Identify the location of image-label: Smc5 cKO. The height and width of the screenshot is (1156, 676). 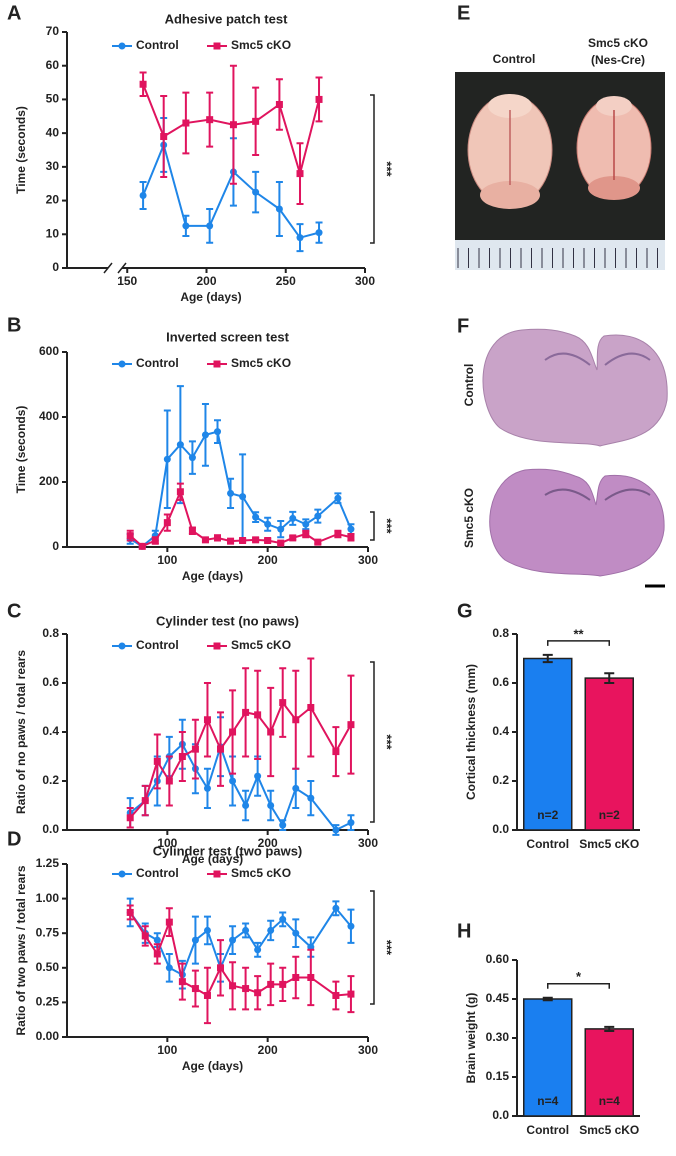
(469, 518).